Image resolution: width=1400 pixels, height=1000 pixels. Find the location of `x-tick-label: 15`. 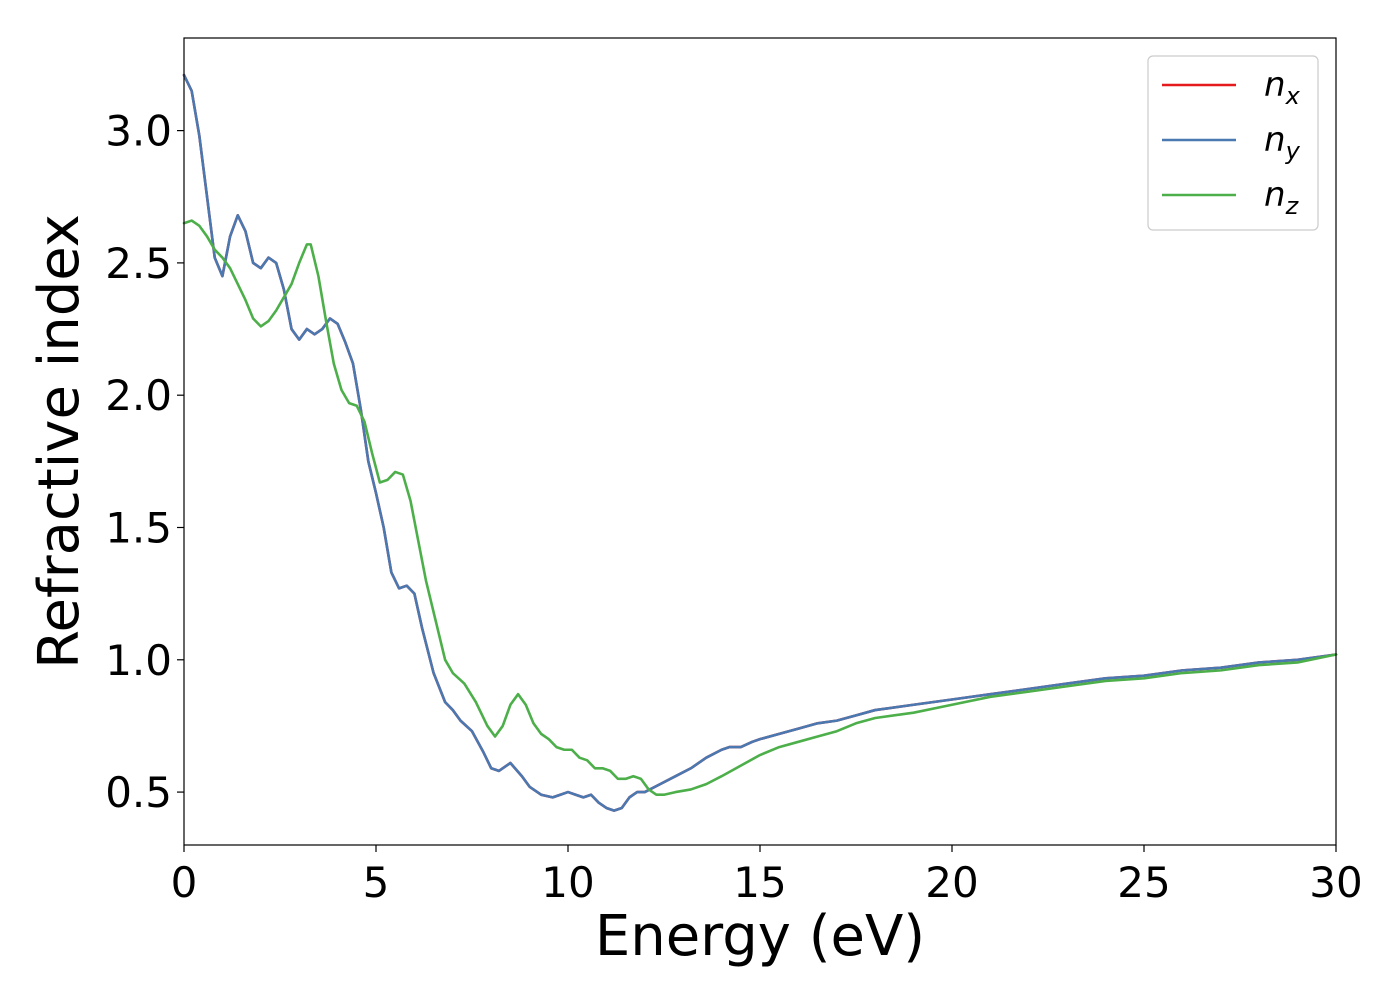

x-tick-label: 15 is located at coordinates (759, 882).